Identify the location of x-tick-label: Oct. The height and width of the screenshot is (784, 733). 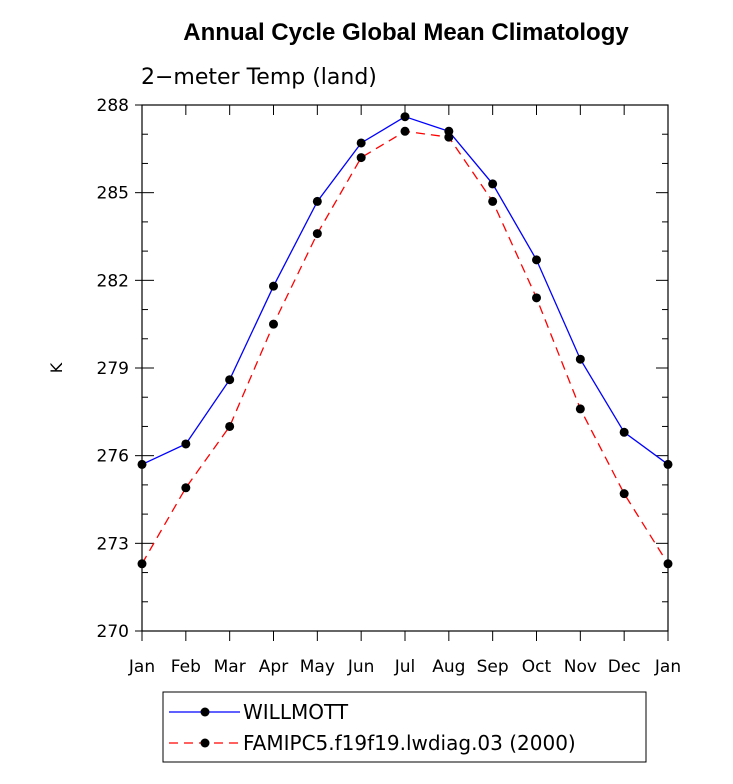
(537, 667).